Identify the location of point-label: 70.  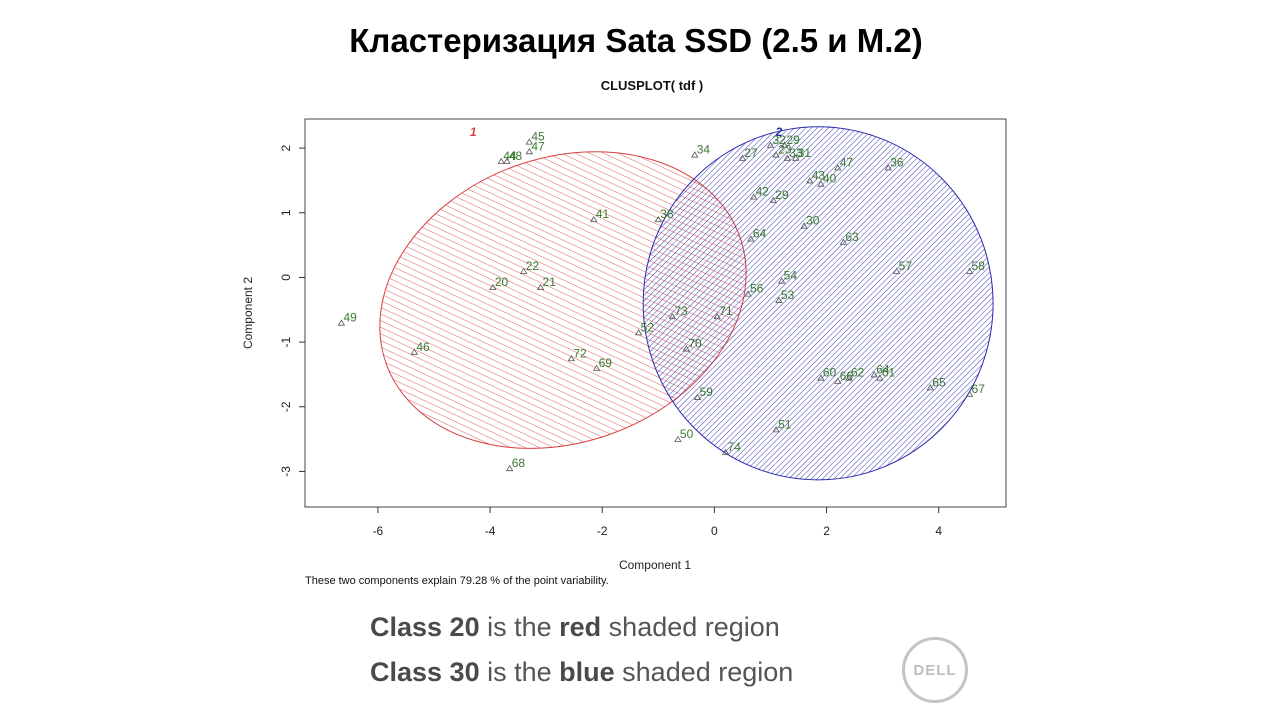
(695, 344).